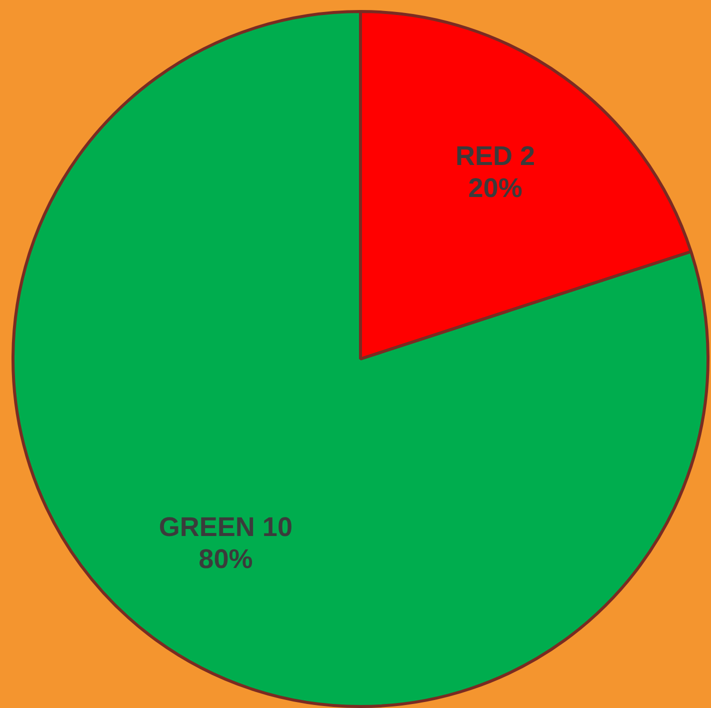 Image resolution: width=711 pixels, height=708 pixels. I want to click on slice-label: GREEN 10, so click(225, 527).